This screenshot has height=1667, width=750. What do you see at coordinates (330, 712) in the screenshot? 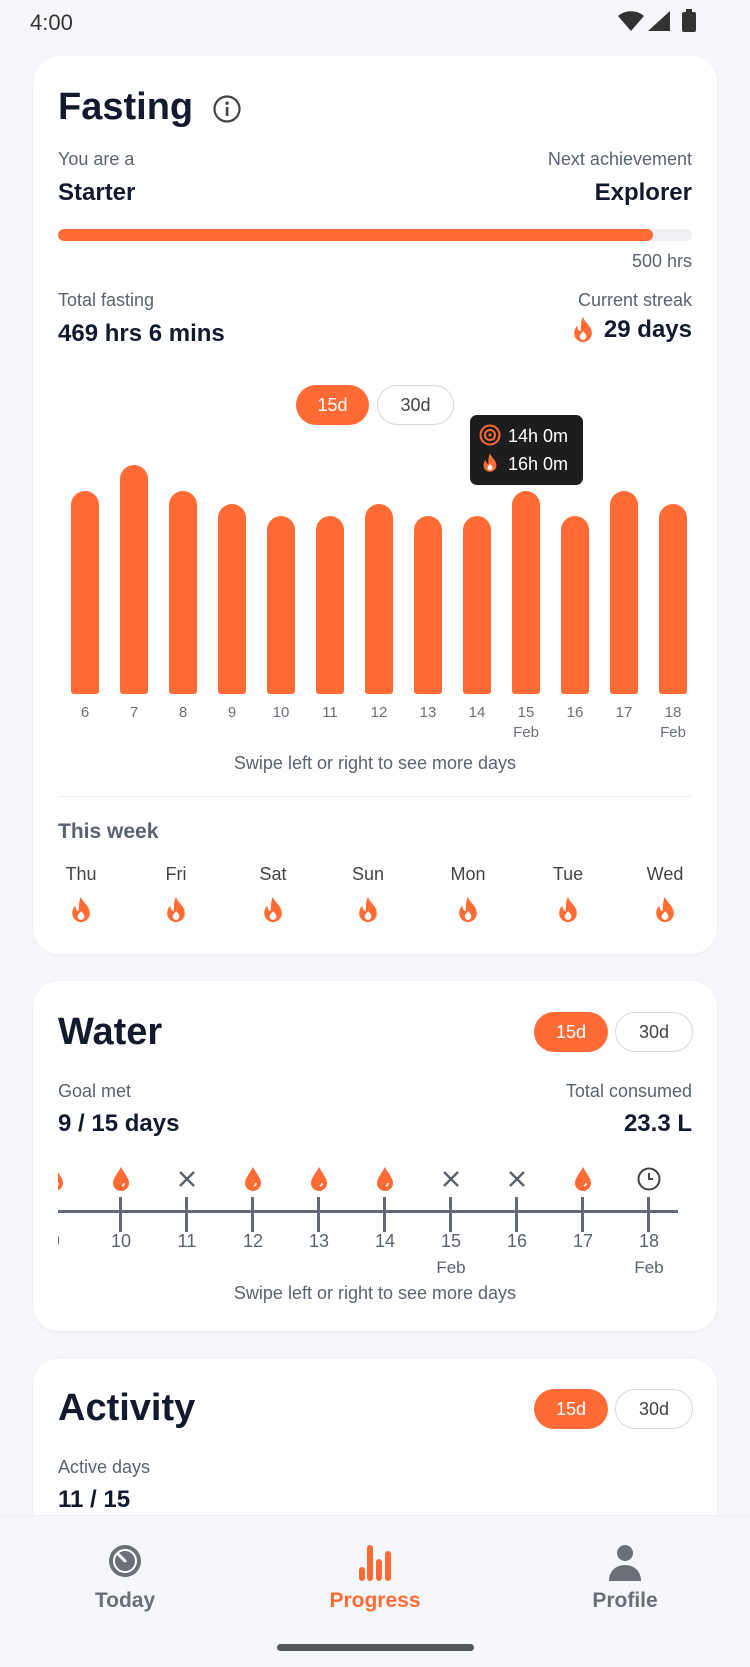
I see `x-tick-label: 11` at bounding box center [330, 712].